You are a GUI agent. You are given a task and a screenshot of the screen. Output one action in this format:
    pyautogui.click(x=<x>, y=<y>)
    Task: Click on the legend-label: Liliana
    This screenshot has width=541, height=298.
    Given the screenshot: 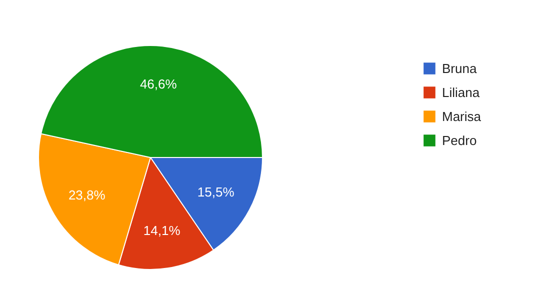 What is the action you would take?
    pyautogui.click(x=461, y=92)
    